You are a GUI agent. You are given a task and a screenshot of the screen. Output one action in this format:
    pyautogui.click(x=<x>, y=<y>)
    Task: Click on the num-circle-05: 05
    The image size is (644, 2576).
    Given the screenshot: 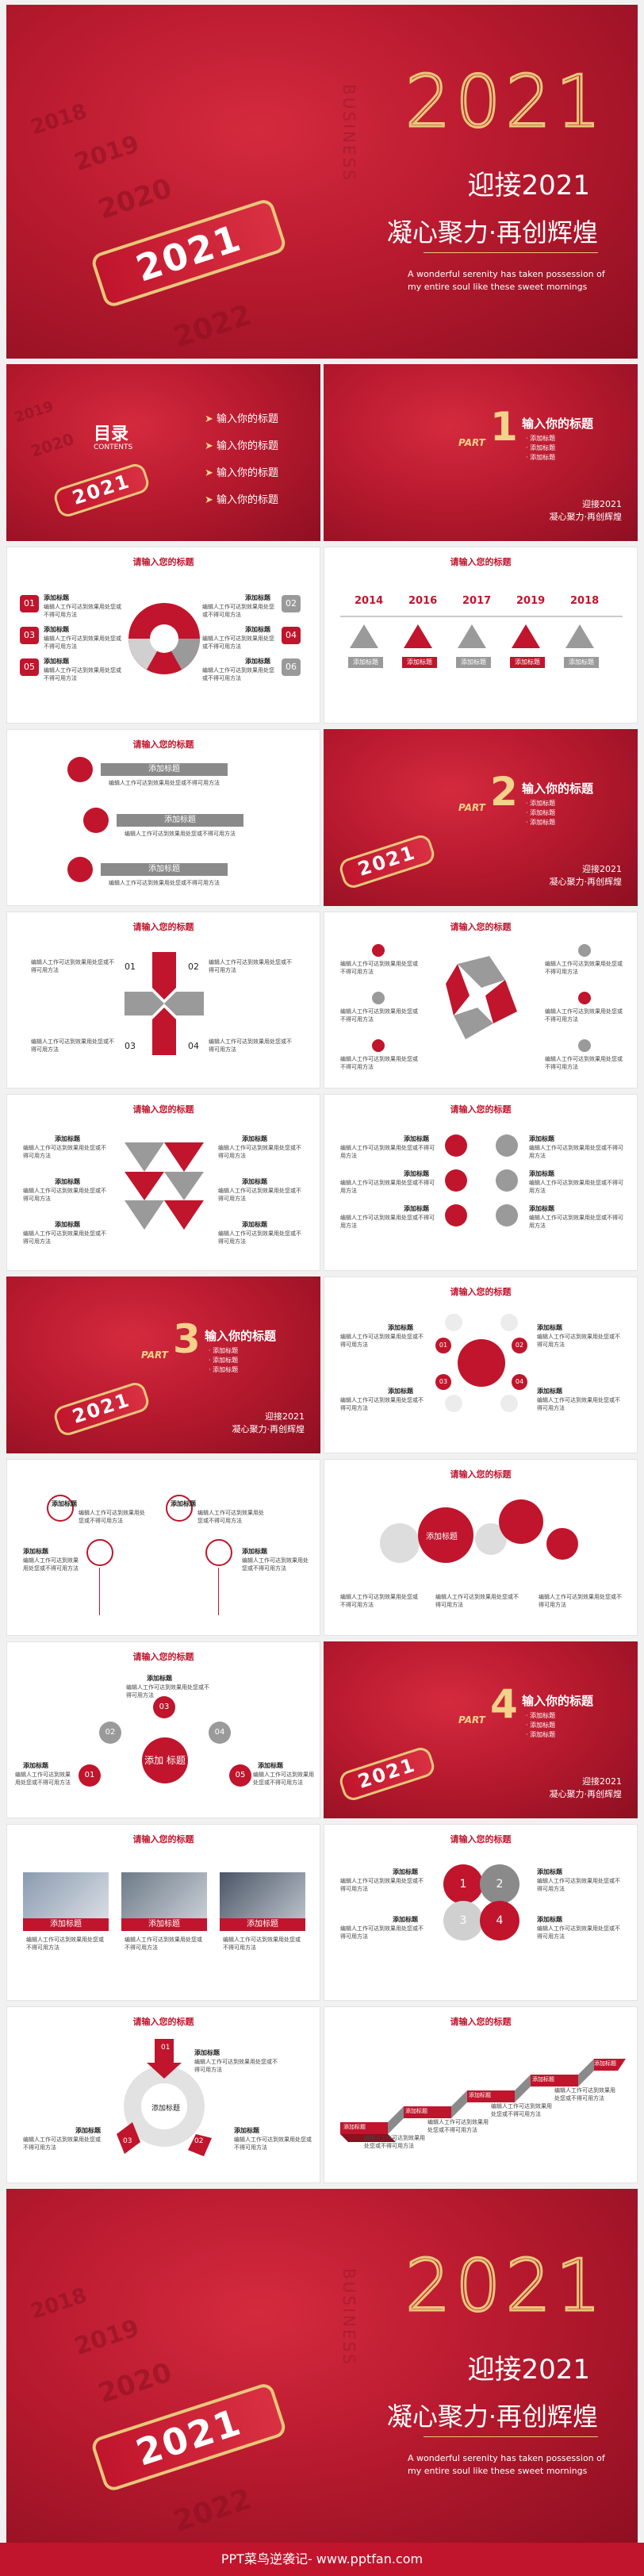 What is the action you would take?
    pyautogui.click(x=240, y=1775)
    